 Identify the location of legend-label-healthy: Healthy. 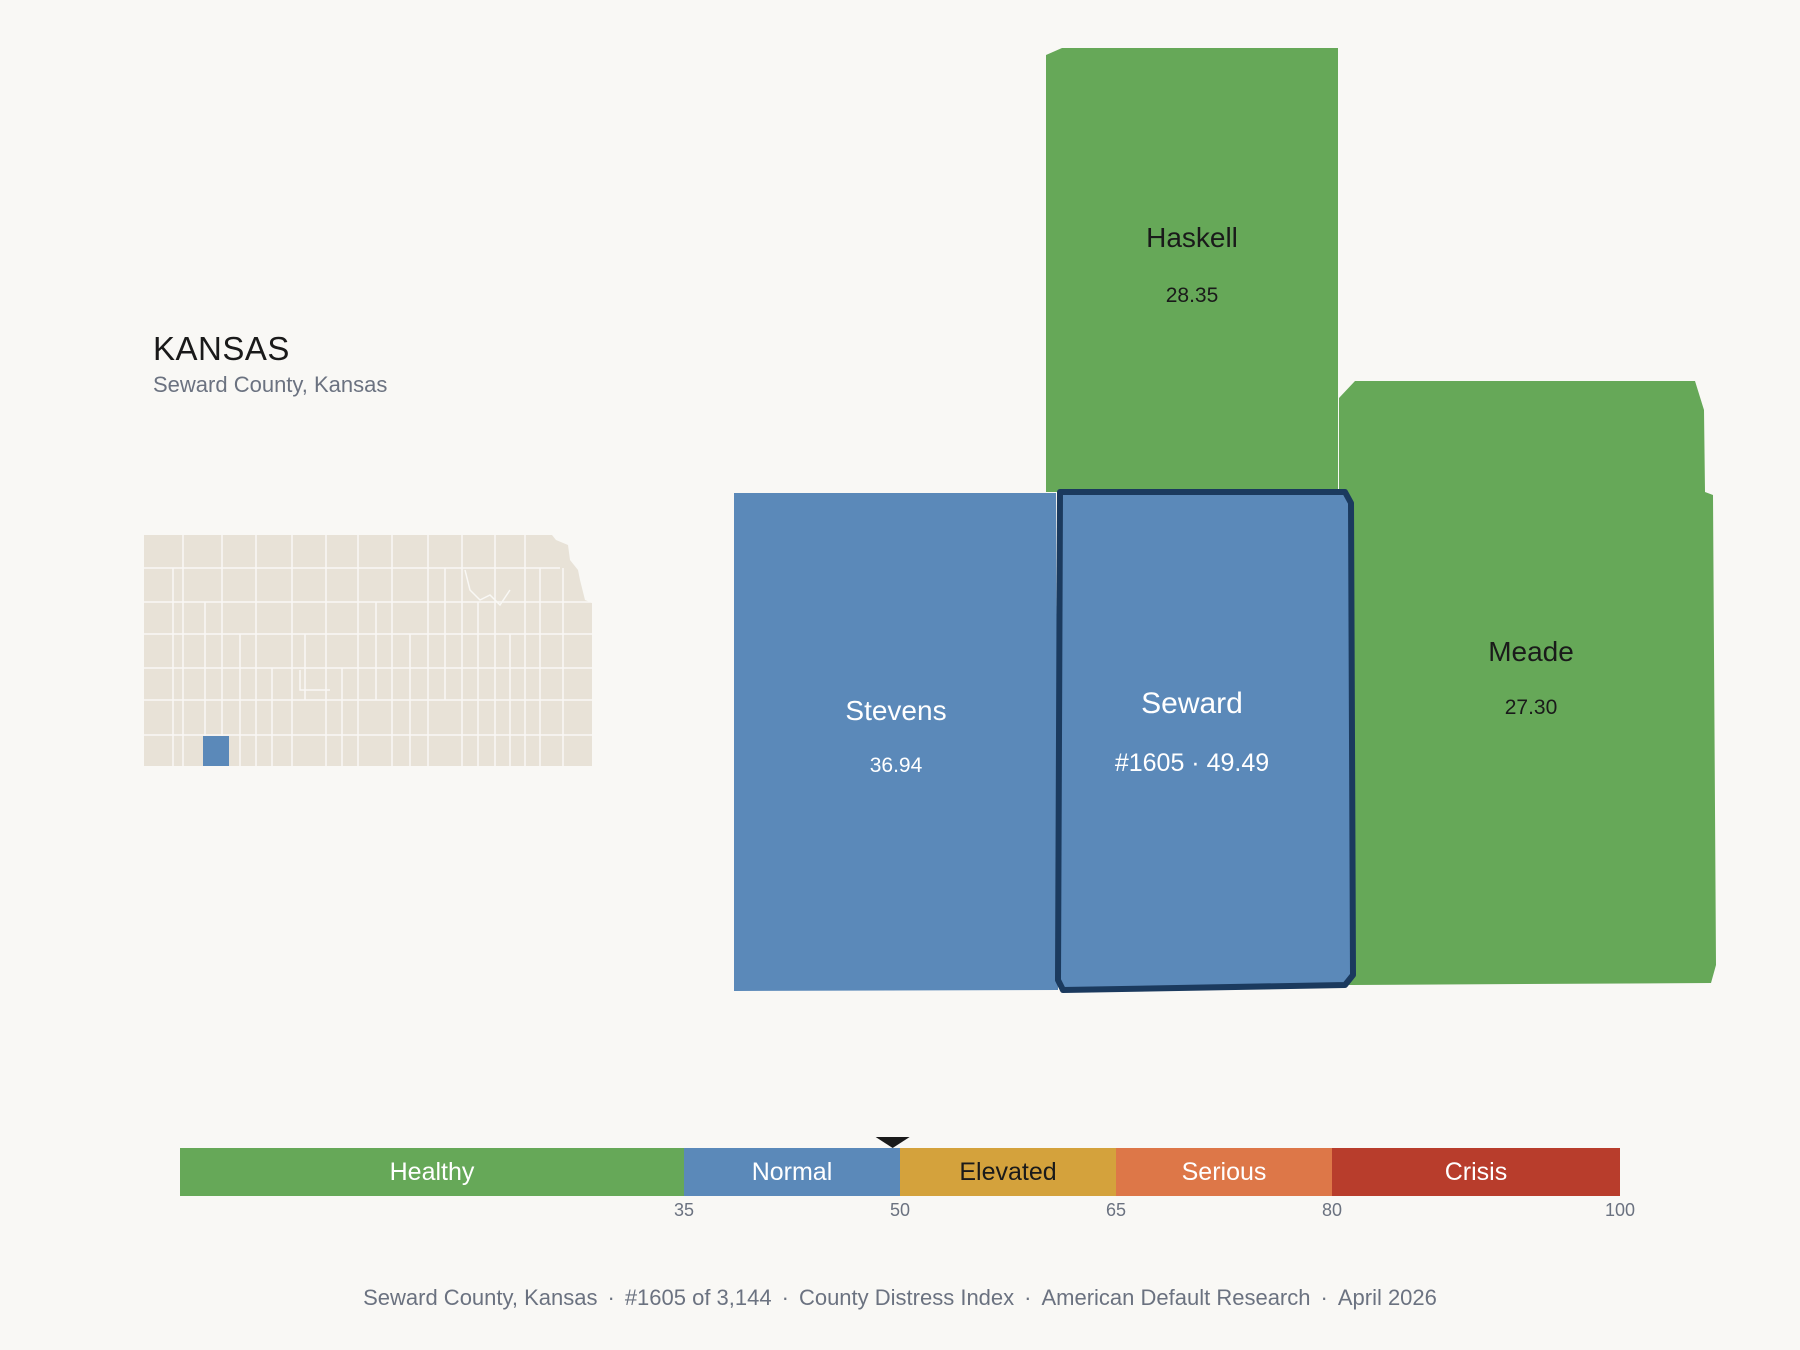
(432, 1172).